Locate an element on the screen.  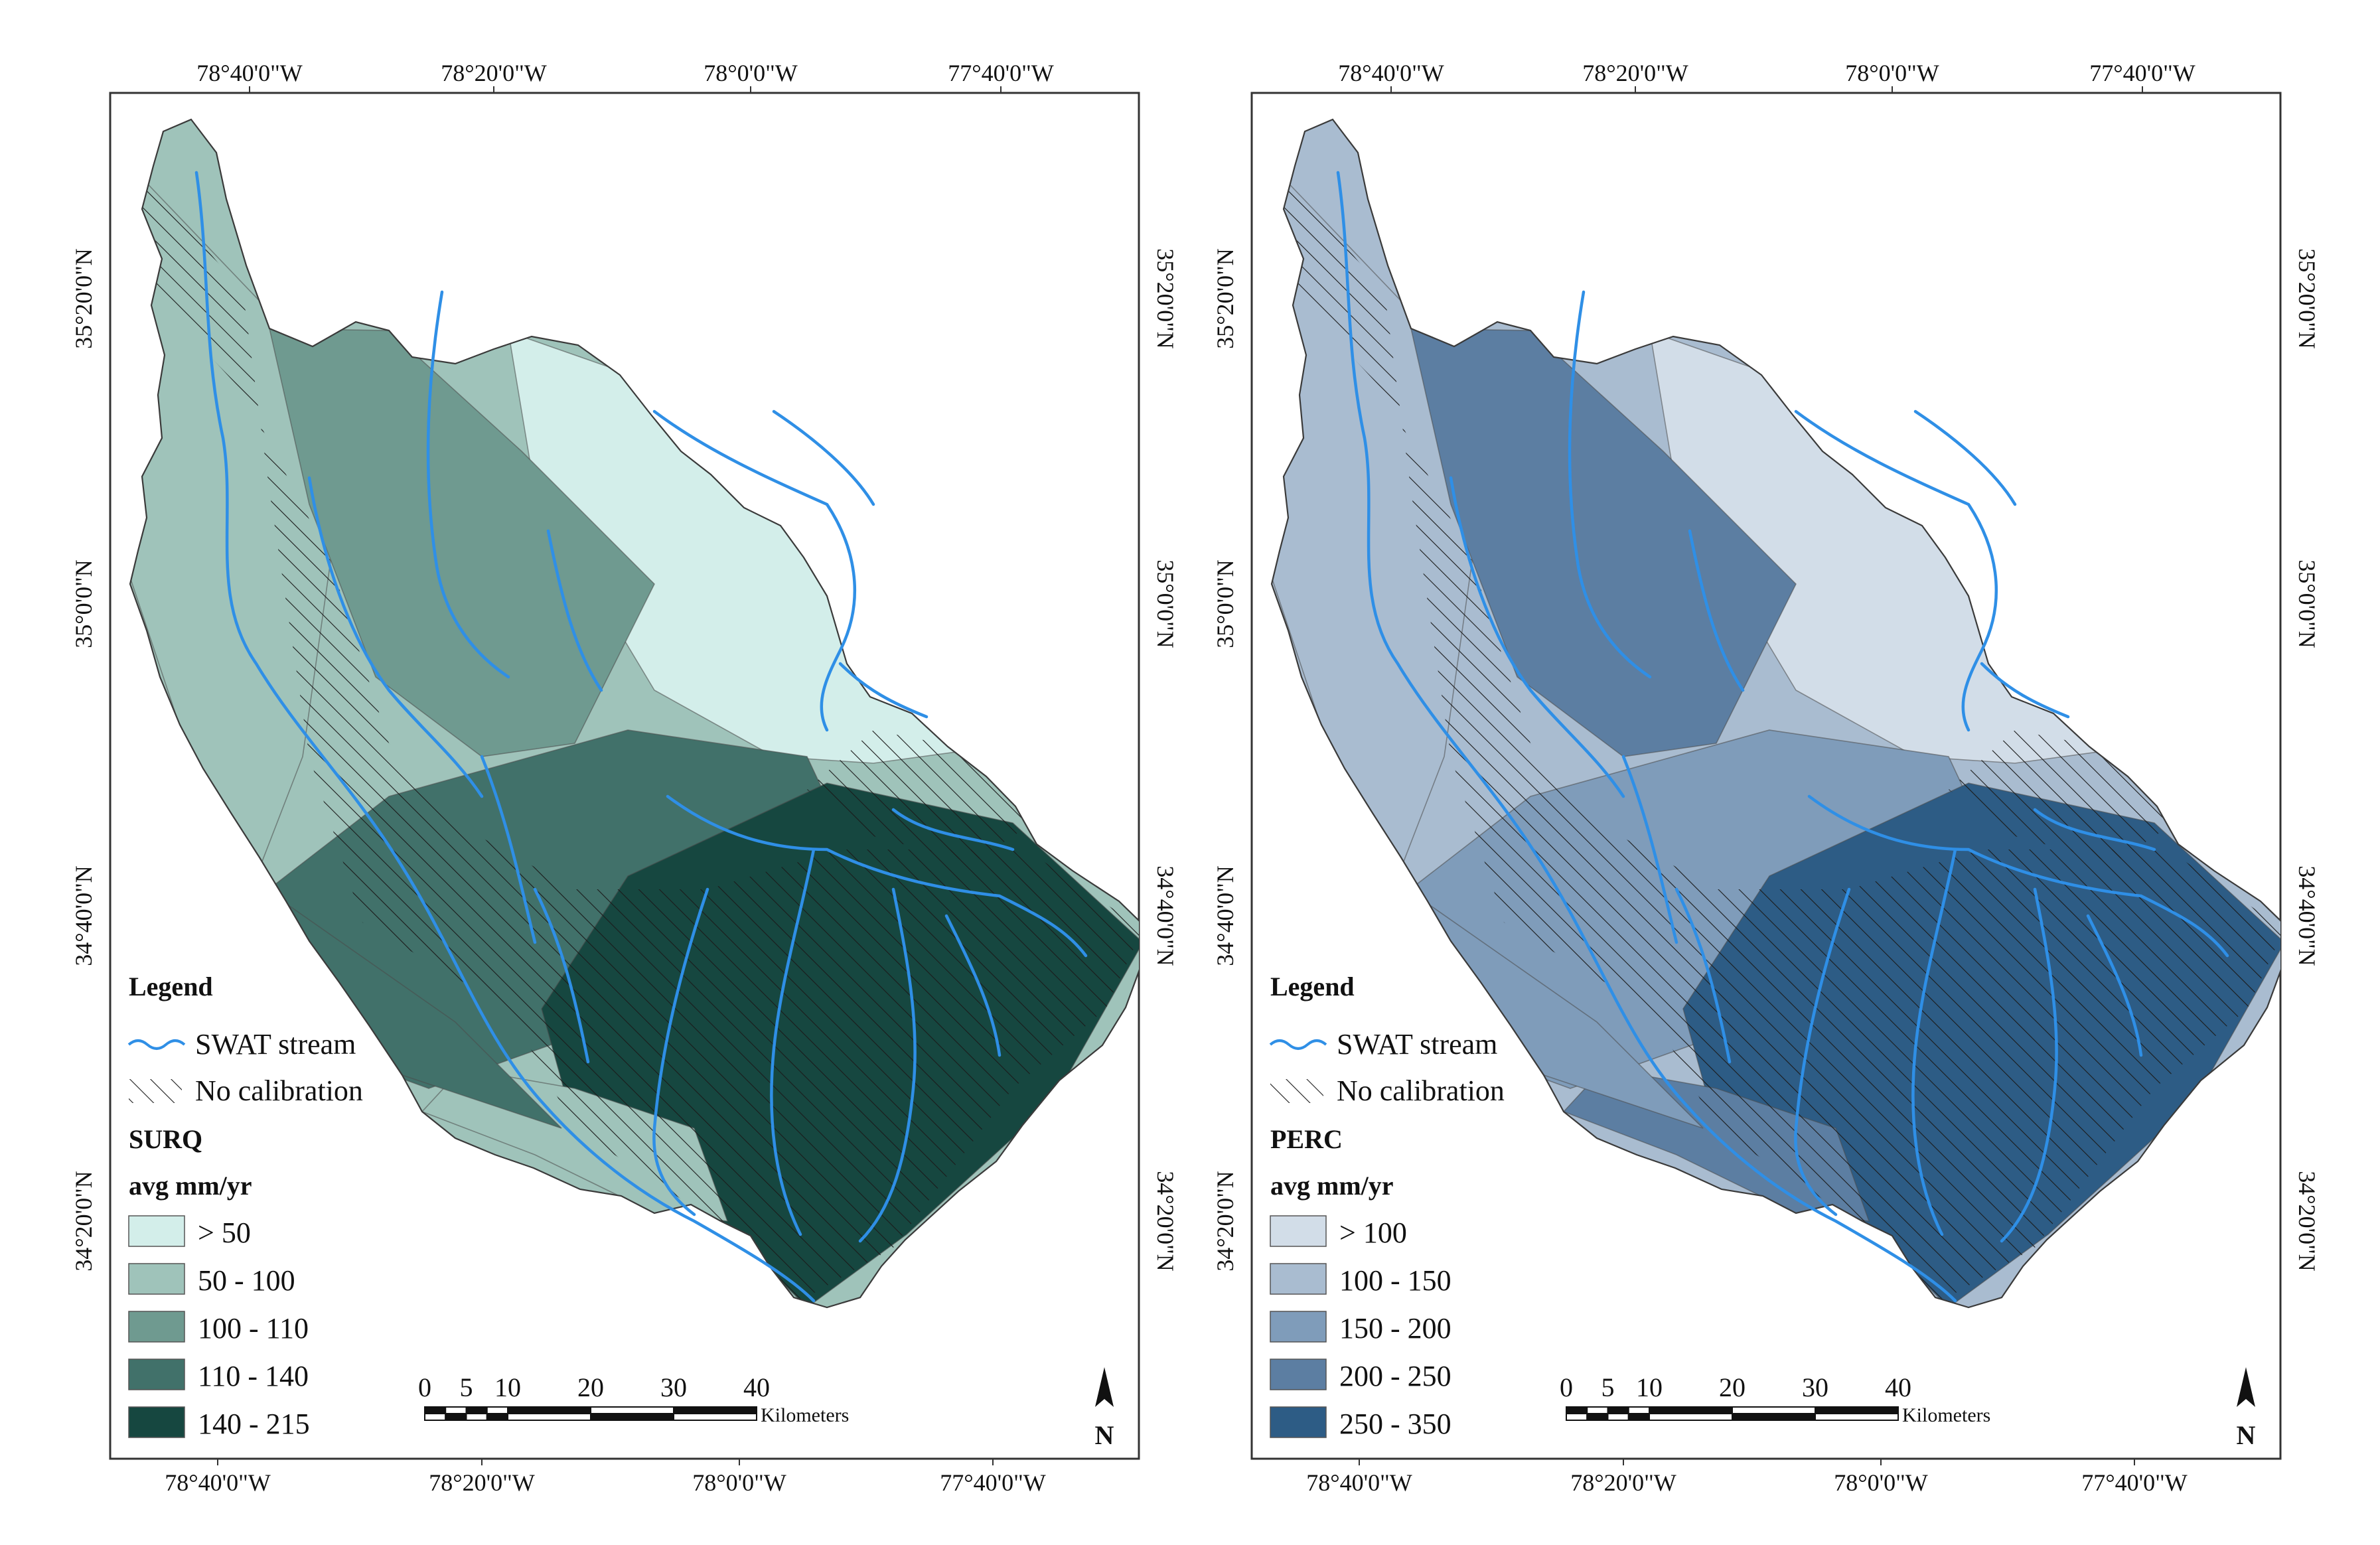
scale-tick-label: 40 is located at coordinates (756, 1387).